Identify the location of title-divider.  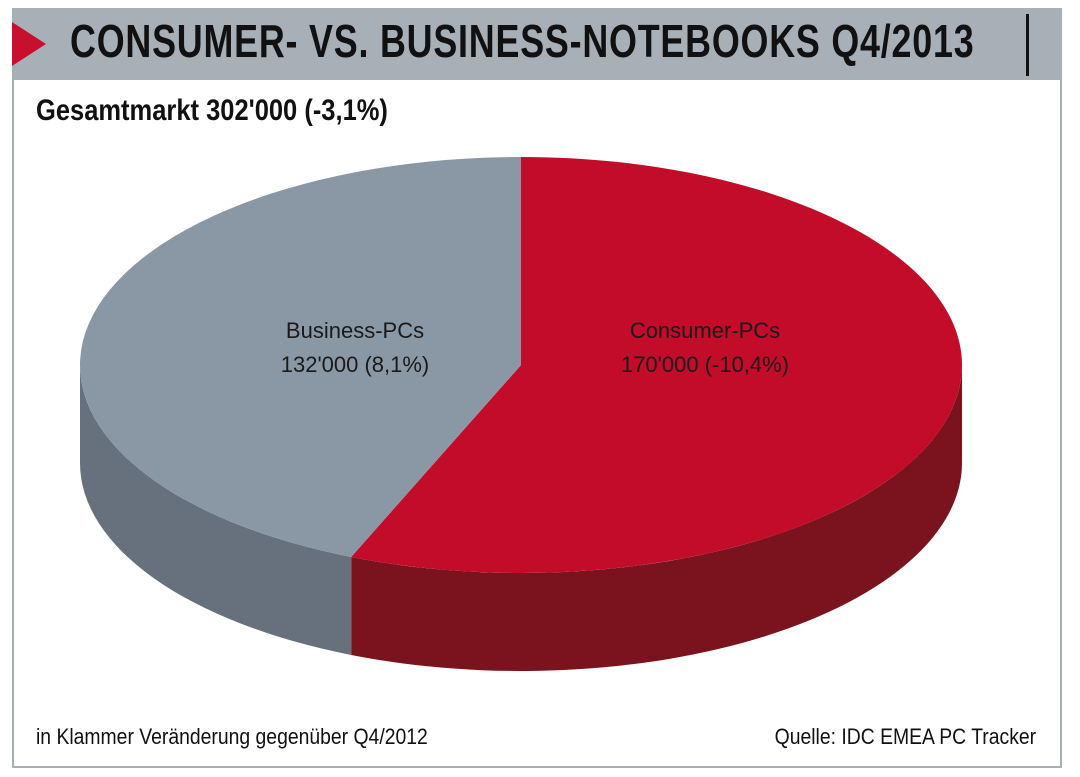
(1027, 45).